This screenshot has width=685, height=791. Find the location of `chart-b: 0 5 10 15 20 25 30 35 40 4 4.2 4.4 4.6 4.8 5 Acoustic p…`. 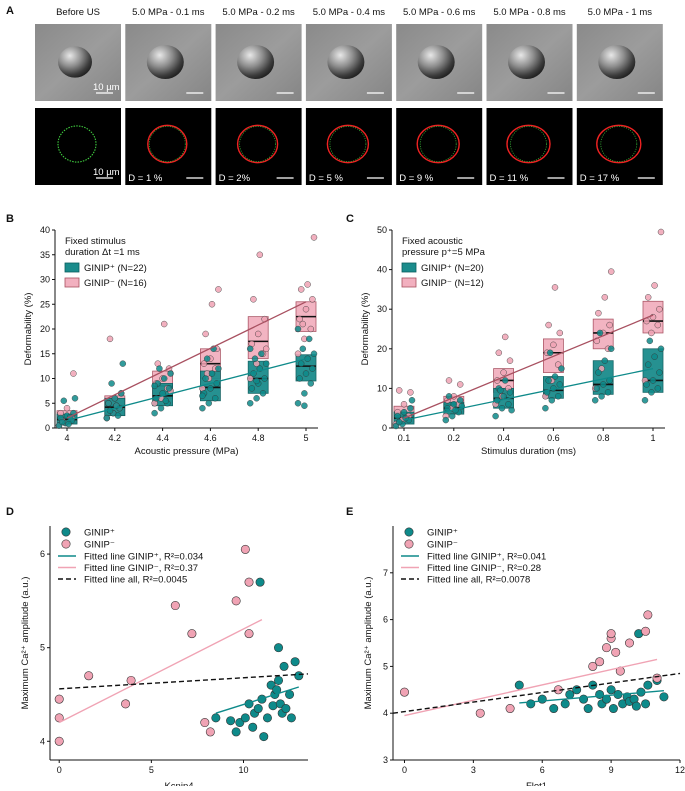

chart-b: 0 5 10 15 20 25 30 35 40 4 4.2 4.4 4.6 4.8 5 Acoustic p… is located at coordinates (170, 341).